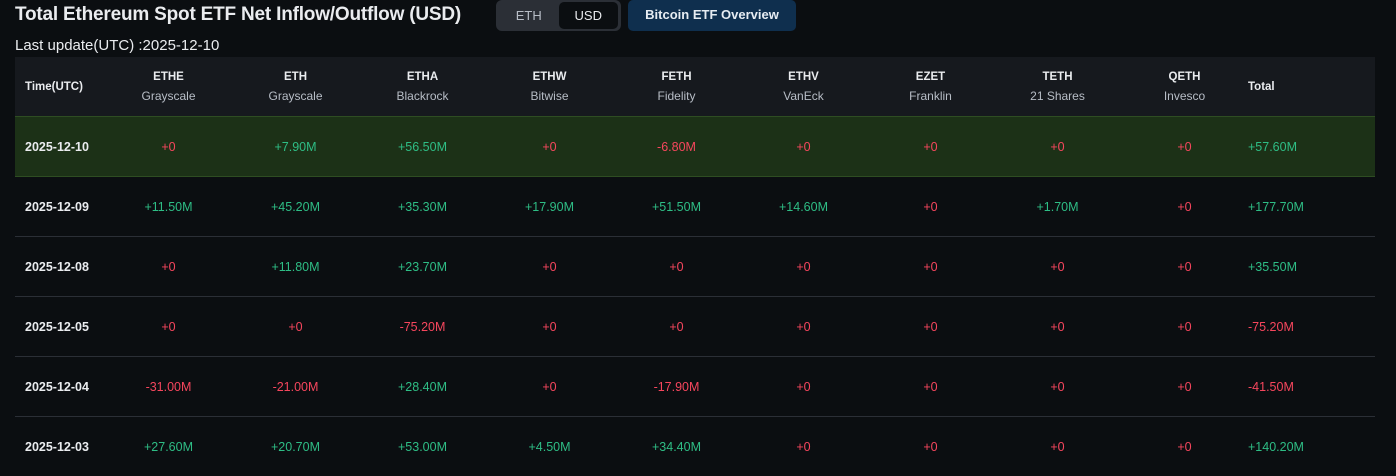 The height and width of the screenshot is (476, 1396). I want to click on column-ticker: EZET, so click(930, 77).